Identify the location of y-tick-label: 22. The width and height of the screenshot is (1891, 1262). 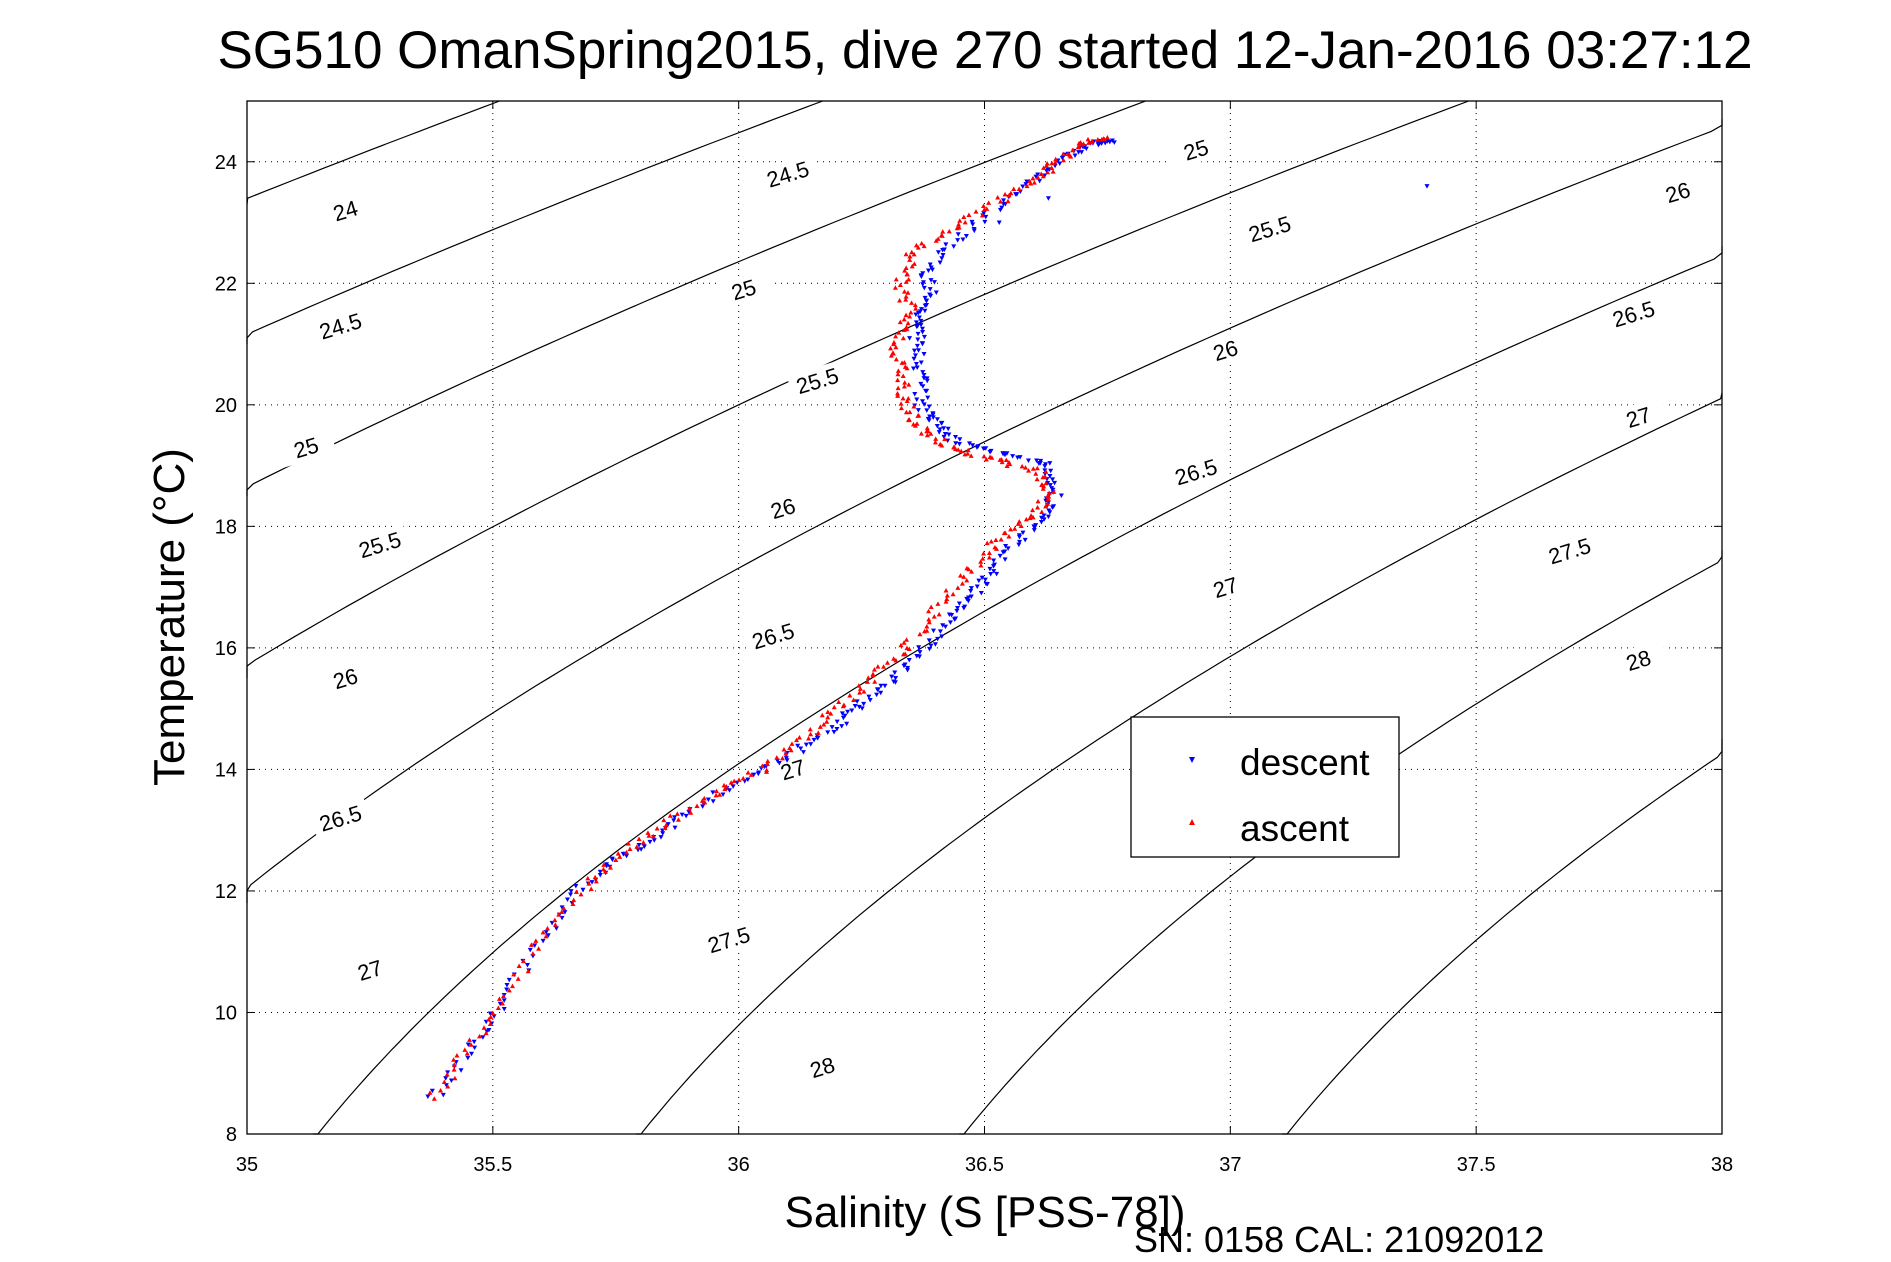
(226, 284).